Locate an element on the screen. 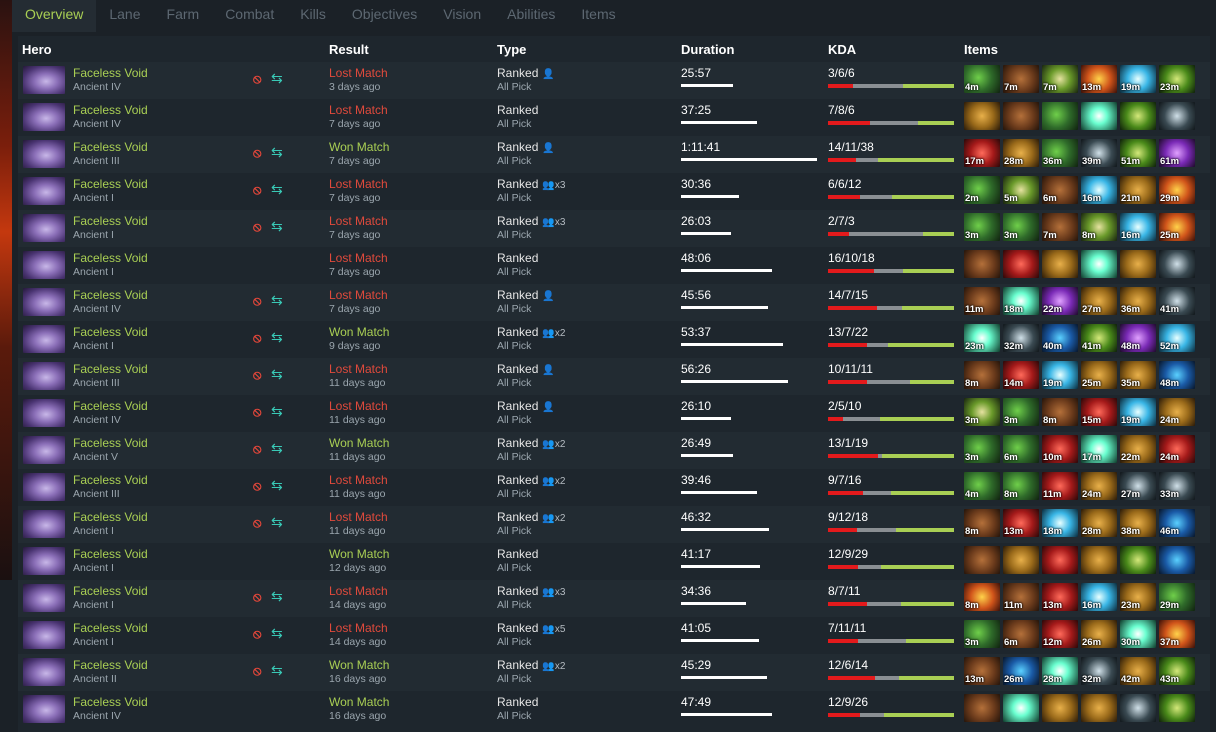  item-icon: 17m is located at coordinates (982, 153).